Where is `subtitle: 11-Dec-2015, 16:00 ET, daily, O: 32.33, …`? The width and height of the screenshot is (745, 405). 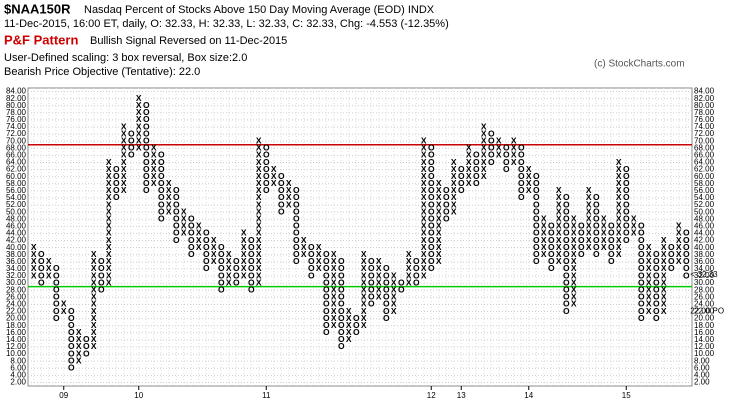 subtitle: 11-Dec-2015, 16:00 ET, daily, O: 32.33, … is located at coordinates (226, 24).